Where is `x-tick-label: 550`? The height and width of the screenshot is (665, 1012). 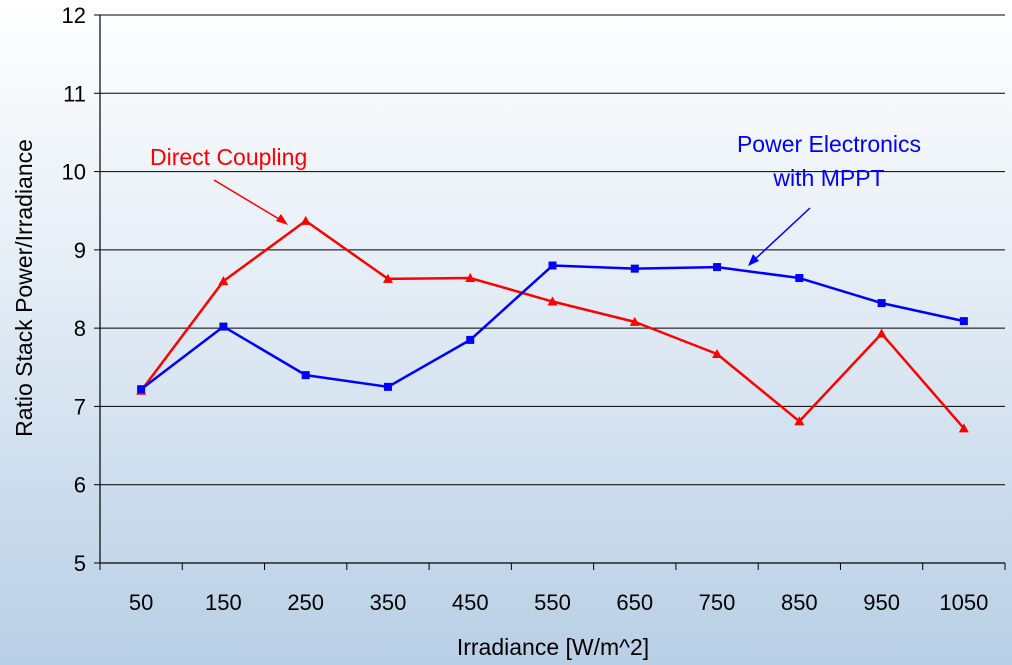 x-tick-label: 550 is located at coordinates (552, 602).